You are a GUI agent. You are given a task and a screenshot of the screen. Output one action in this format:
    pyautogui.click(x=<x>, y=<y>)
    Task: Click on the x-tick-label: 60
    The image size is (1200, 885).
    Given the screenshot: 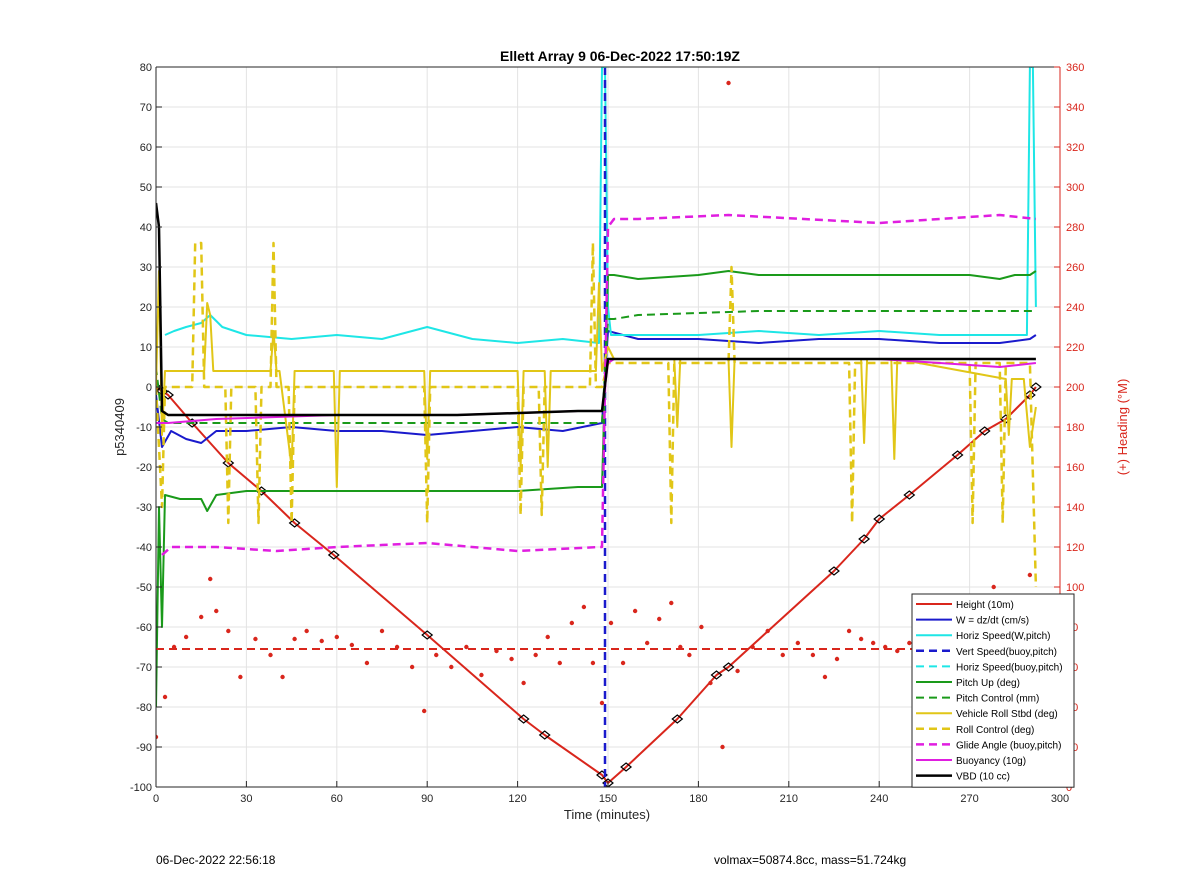 What is the action you would take?
    pyautogui.click(x=337, y=799)
    